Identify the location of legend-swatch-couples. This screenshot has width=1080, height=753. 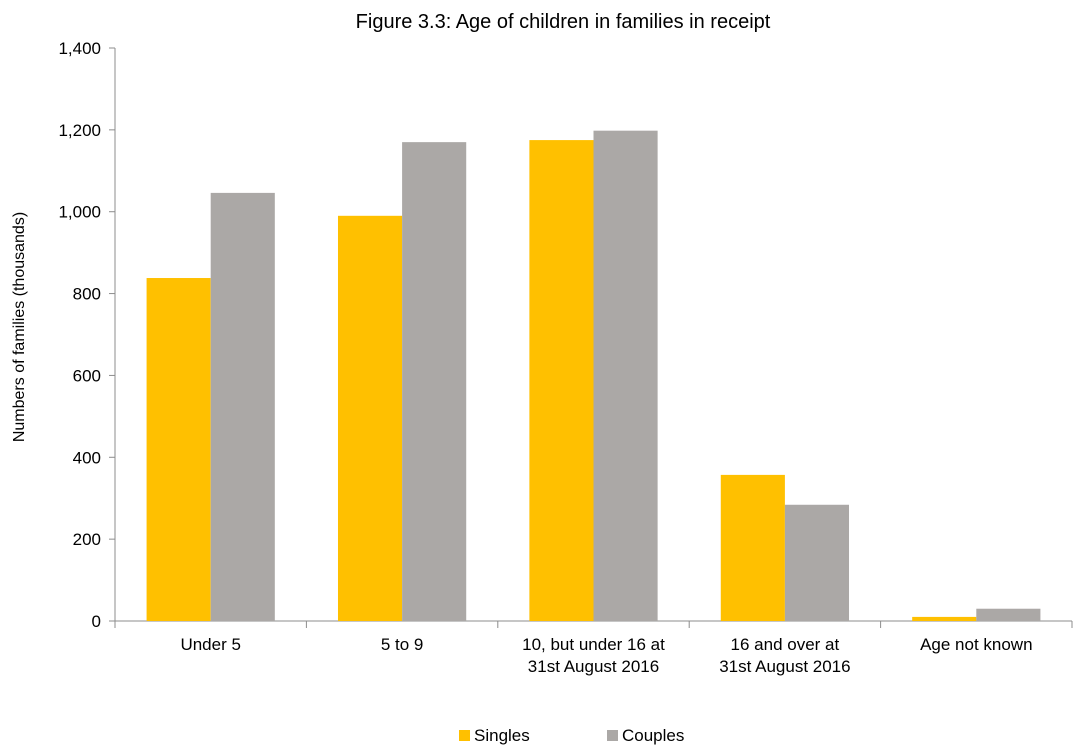
(612, 735).